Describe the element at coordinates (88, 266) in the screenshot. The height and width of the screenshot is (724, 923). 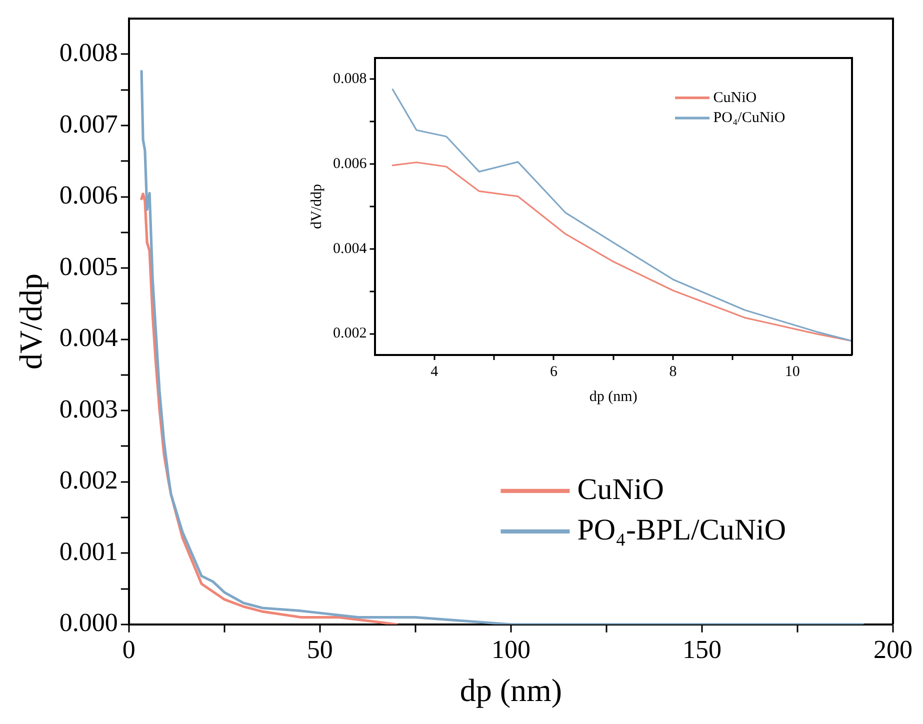
I see `y-tick-label: 0.005` at that location.